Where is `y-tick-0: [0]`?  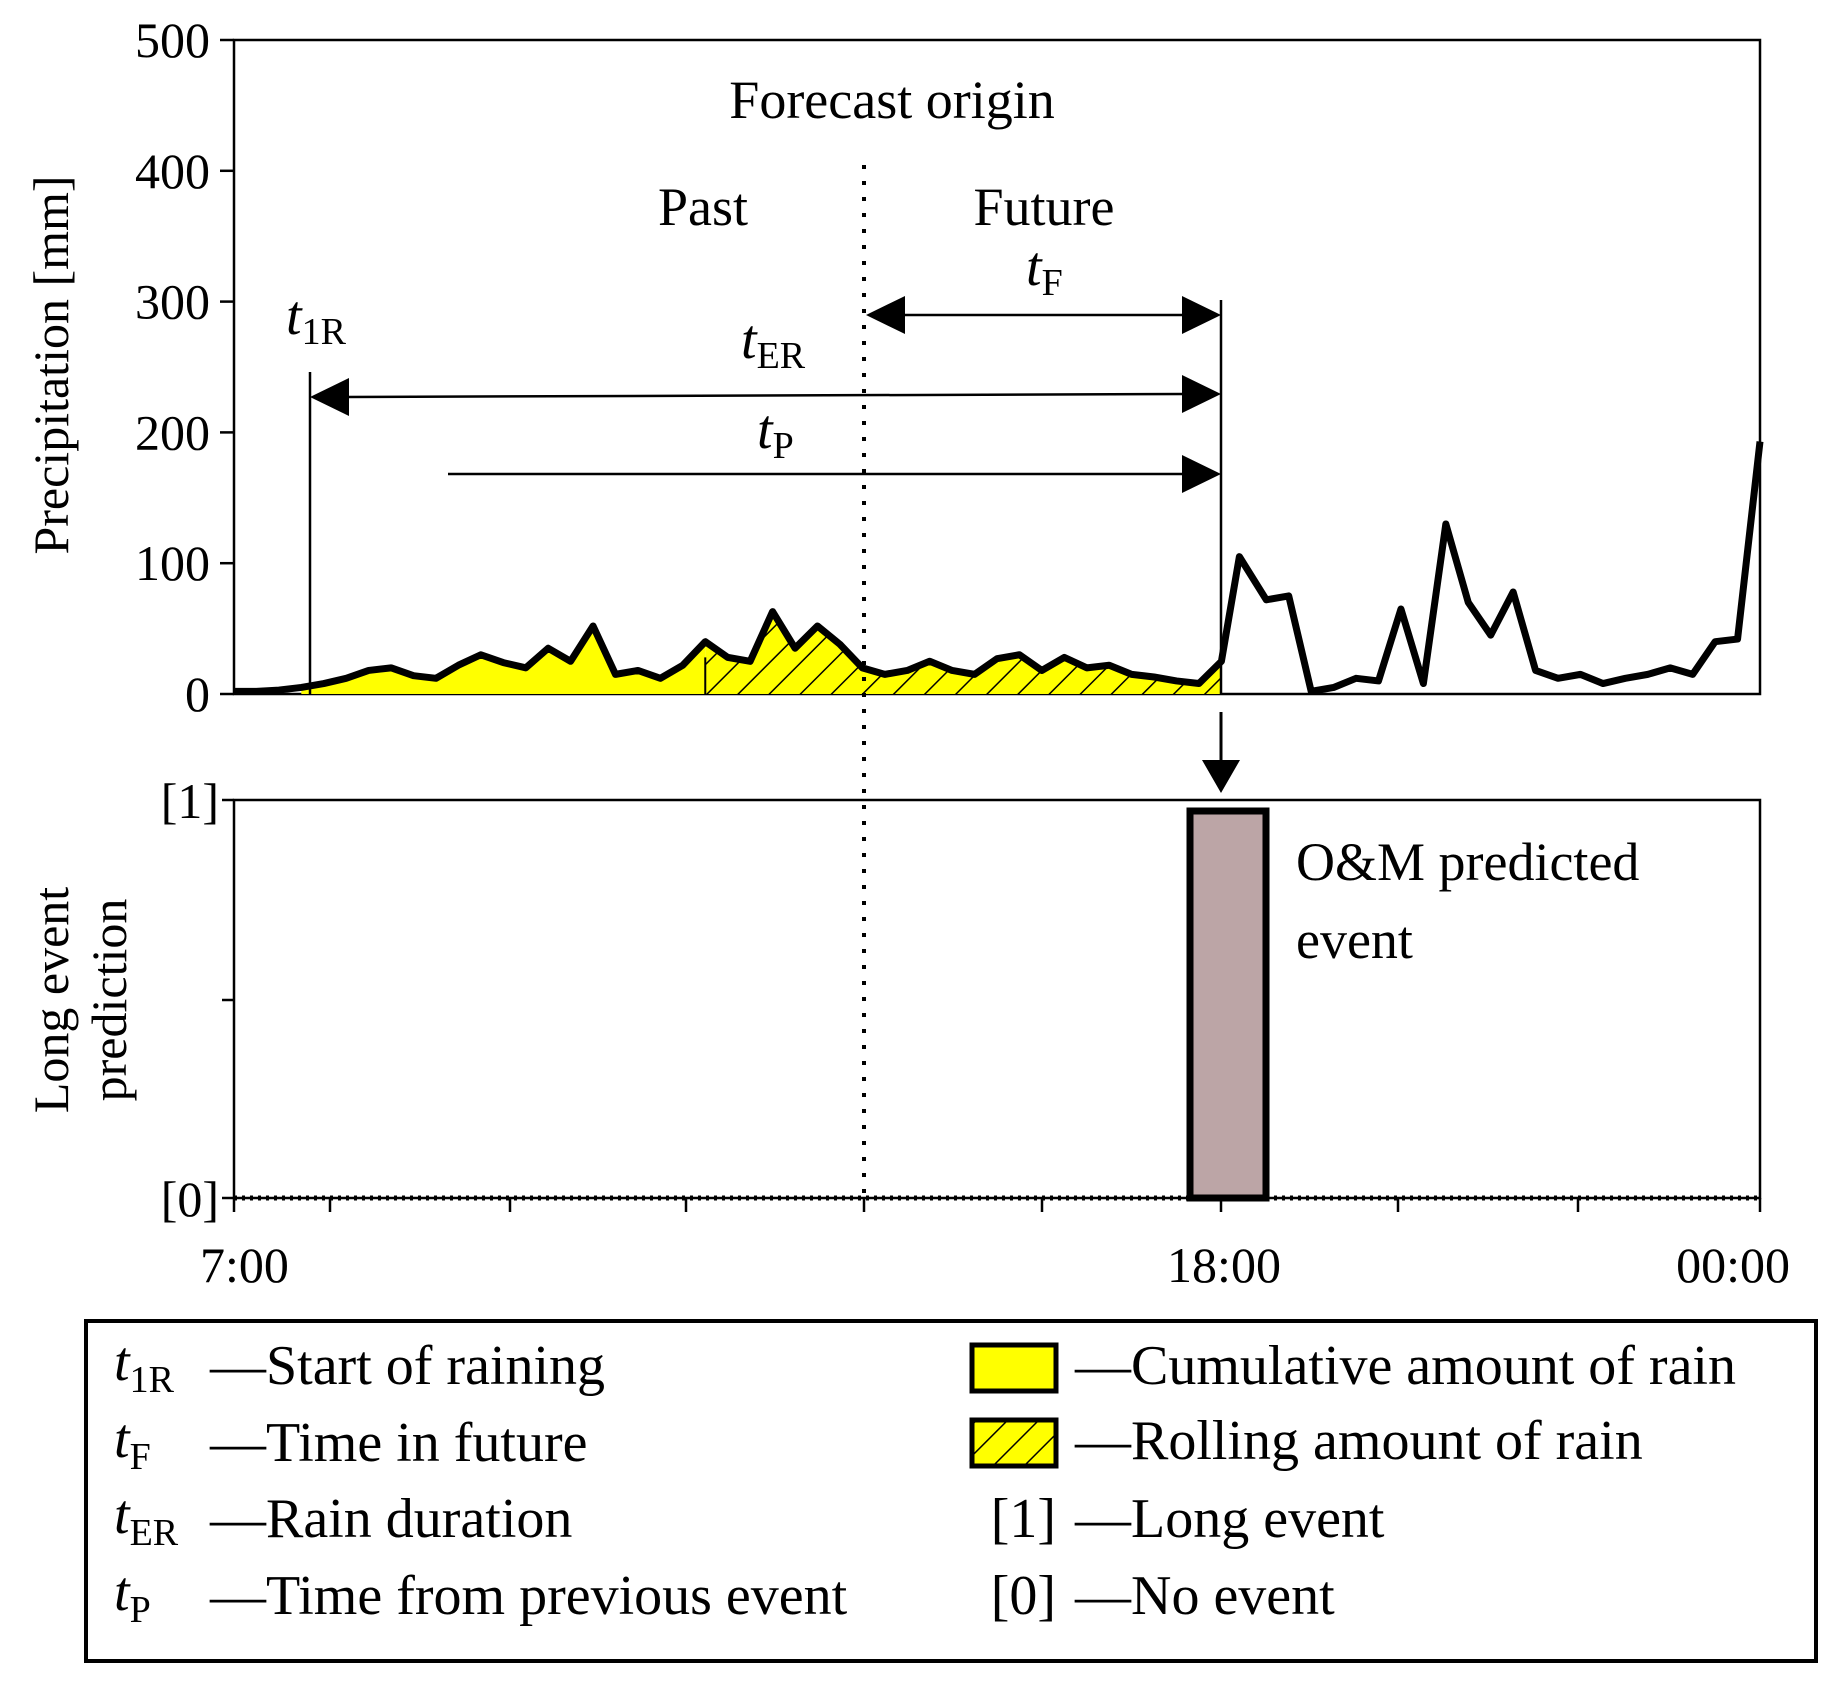
y-tick-0: [0] is located at coordinates (190, 1199).